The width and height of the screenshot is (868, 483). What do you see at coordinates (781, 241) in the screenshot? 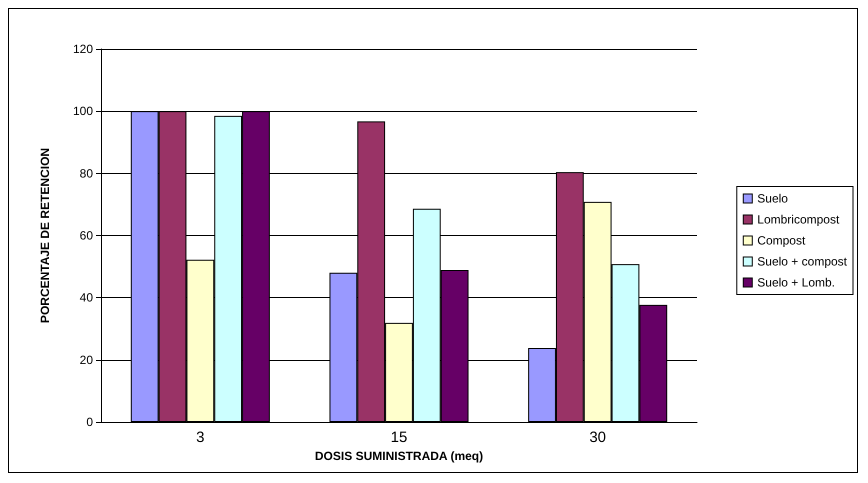
I see `legend-label: Compost` at bounding box center [781, 241].